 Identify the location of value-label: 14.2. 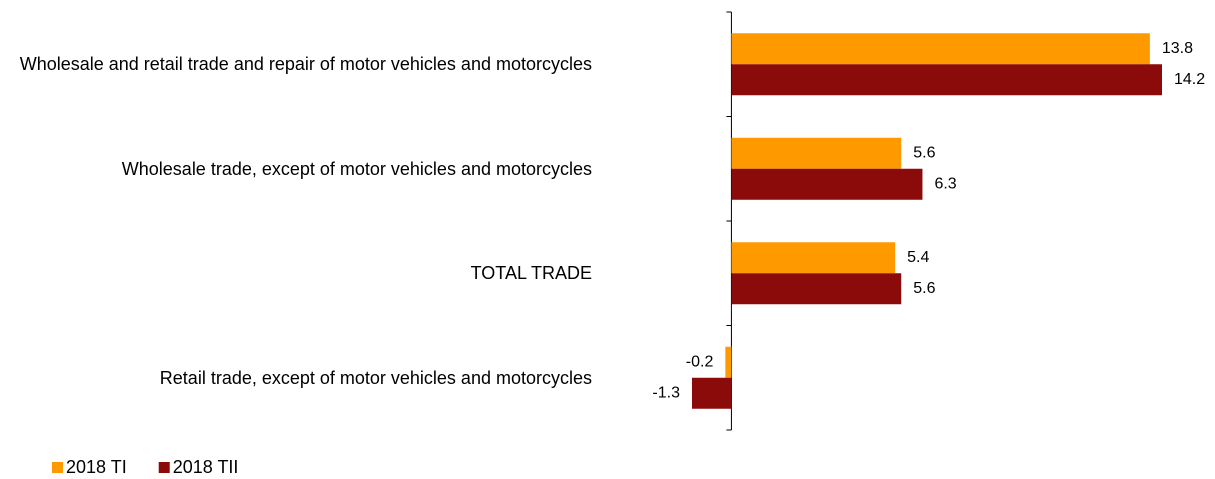
(1189, 79).